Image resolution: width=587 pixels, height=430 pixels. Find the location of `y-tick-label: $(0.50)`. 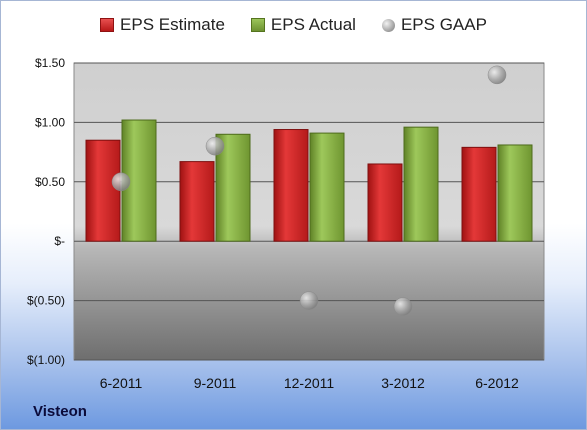

y-tick-label: $(0.50) is located at coordinates (46, 301).